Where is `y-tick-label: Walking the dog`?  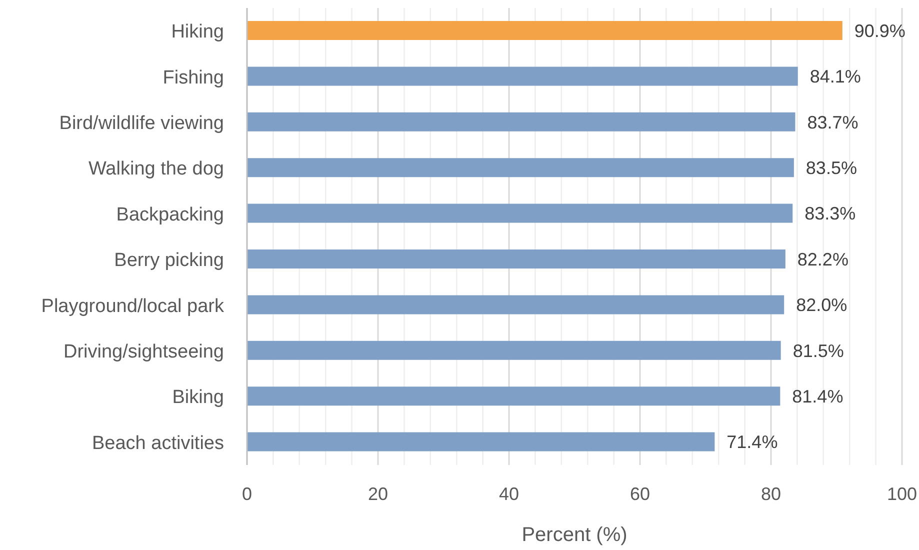 y-tick-label: Walking the dog is located at coordinates (156, 169).